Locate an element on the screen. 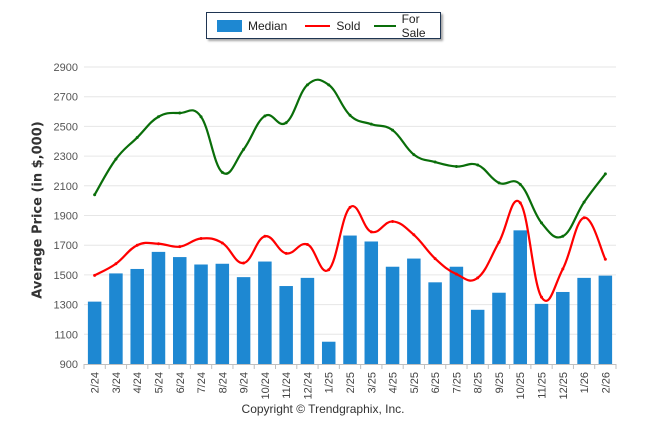 The width and height of the screenshot is (646, 434). x-tick-label: 7/25 is located at coordinates (457, 382).